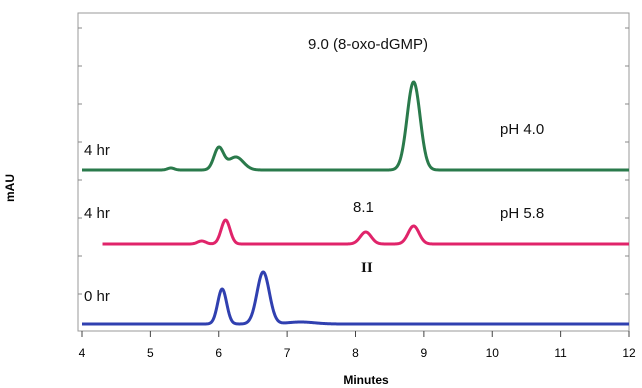 This screenshot has height=388, width=642. What do you see at coordinates (493, 353) in the screenshot?
I see `x-tick-label: 10` at bounding box center [493, 353].